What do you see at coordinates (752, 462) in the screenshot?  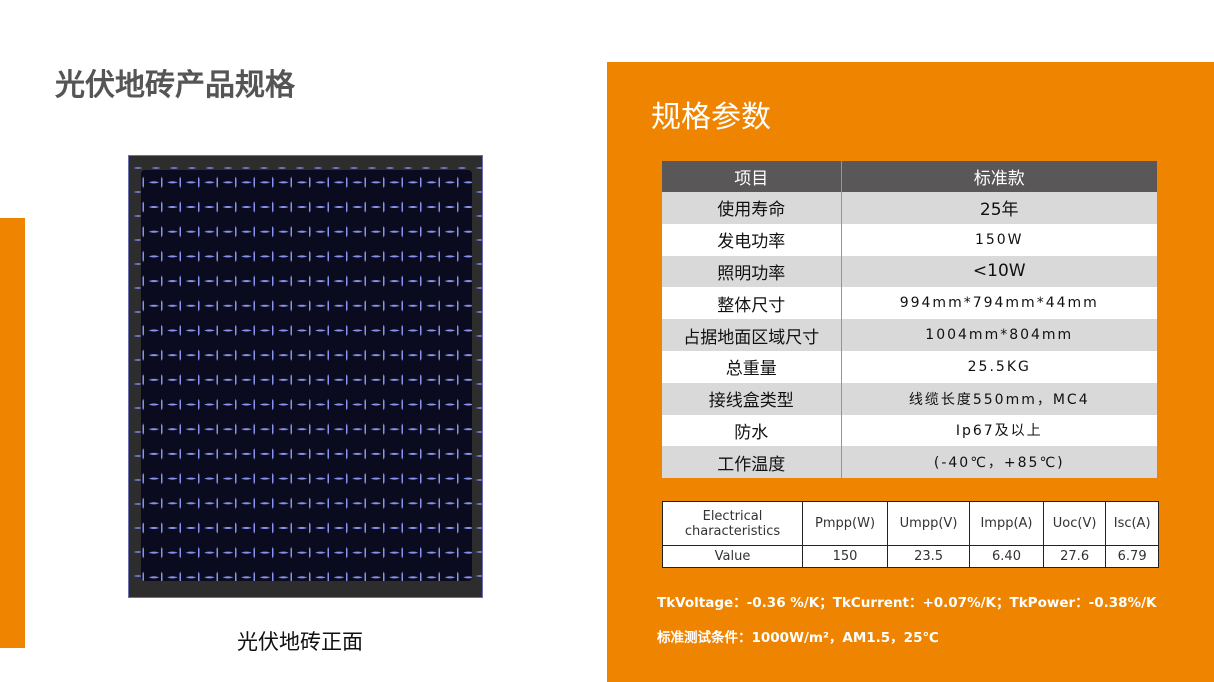 I see `spec-label: 工作温度` at bounding box center [752, 462].